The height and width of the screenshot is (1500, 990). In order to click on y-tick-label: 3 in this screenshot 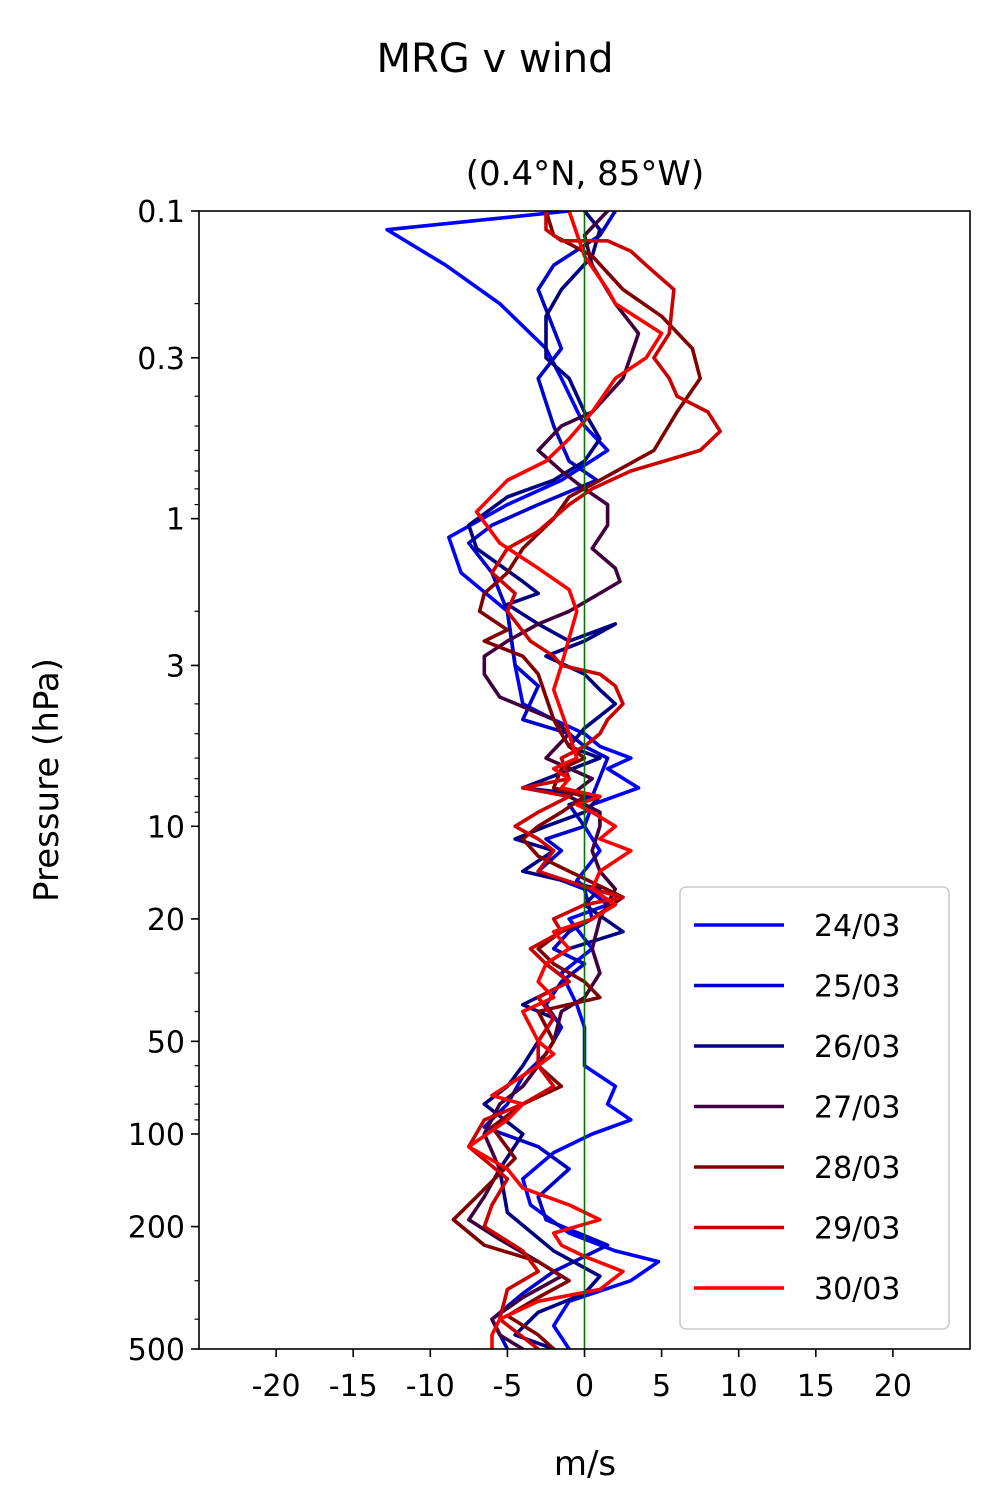, I will do `click(175, 666)`.